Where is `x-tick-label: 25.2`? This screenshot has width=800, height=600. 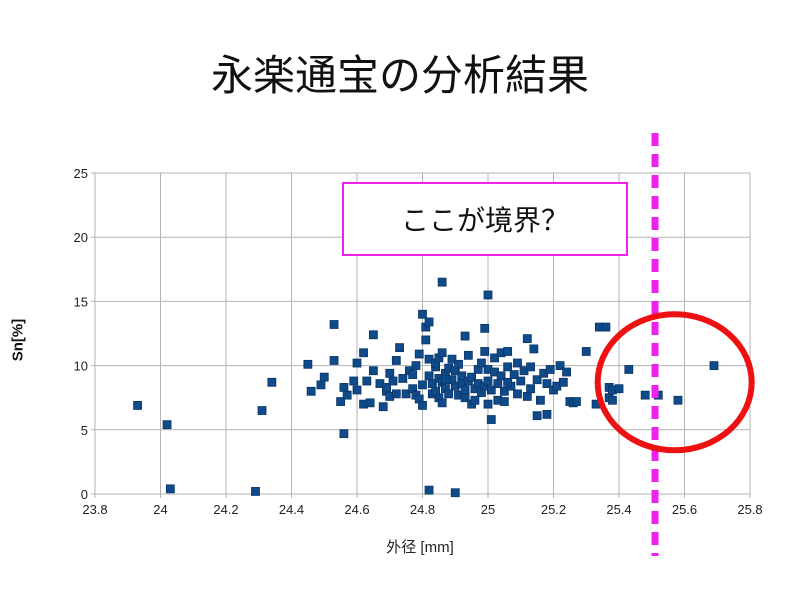 x-tick-label: 25.2 is located at coordinates (553, 509).